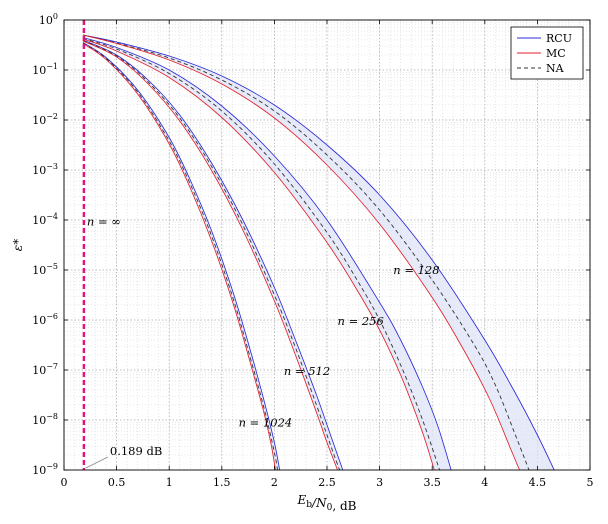 The image size is (608, 524). I want to click on x-tick-label: 3.5, so click(432, 482).